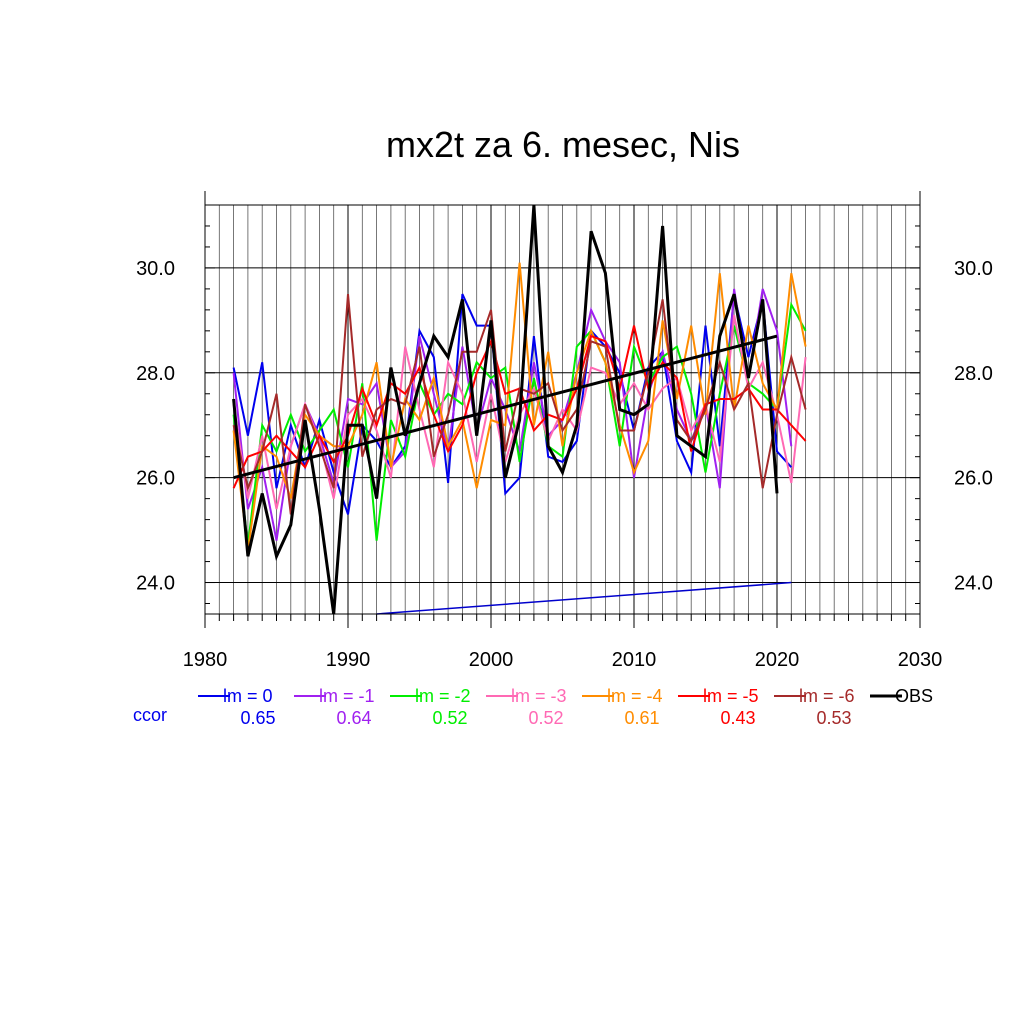 The width and height of the screenshot is (1024, 1024). I want to click on legend-label: lm = 0, so click(248, 696).